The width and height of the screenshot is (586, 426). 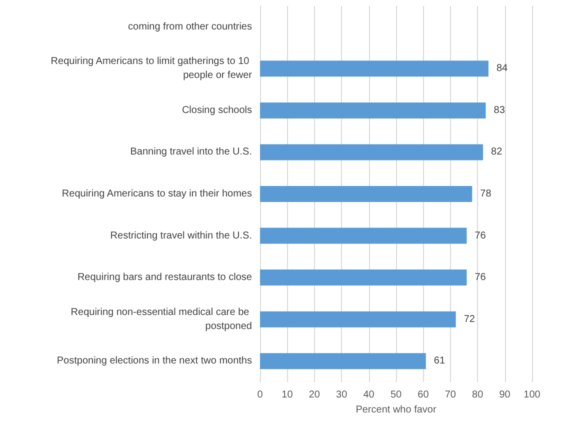 I want to click on x-tick-label: 40, so click(x=369, y=395).